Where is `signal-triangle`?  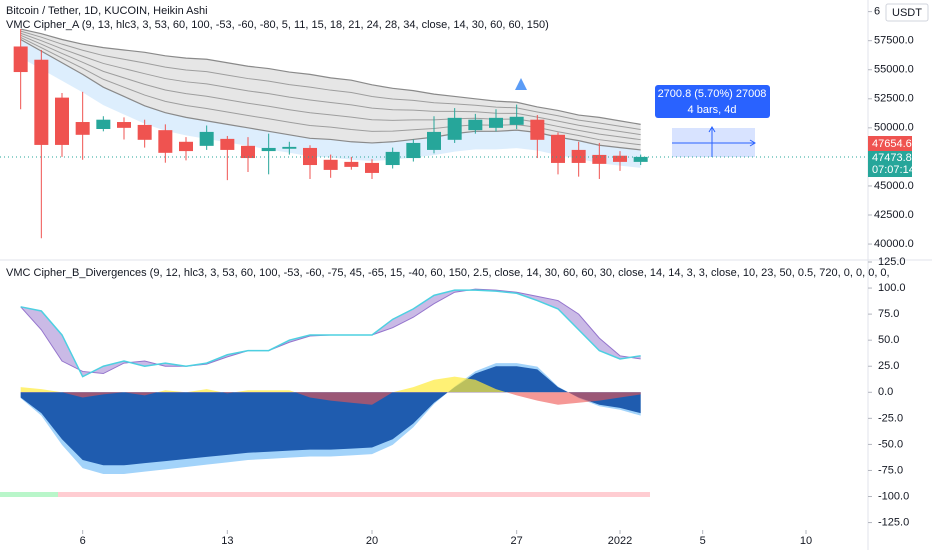
signal-triangle is located at coordinates (521, 84).